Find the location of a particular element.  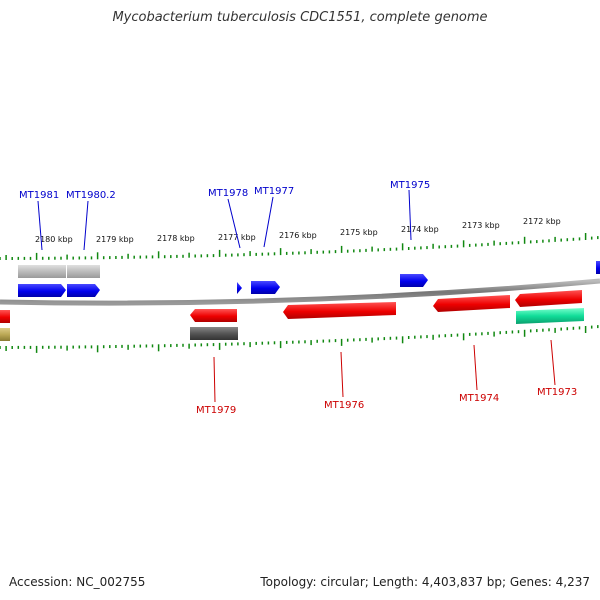

feature-block-dark is located at coordinates (214, 333).